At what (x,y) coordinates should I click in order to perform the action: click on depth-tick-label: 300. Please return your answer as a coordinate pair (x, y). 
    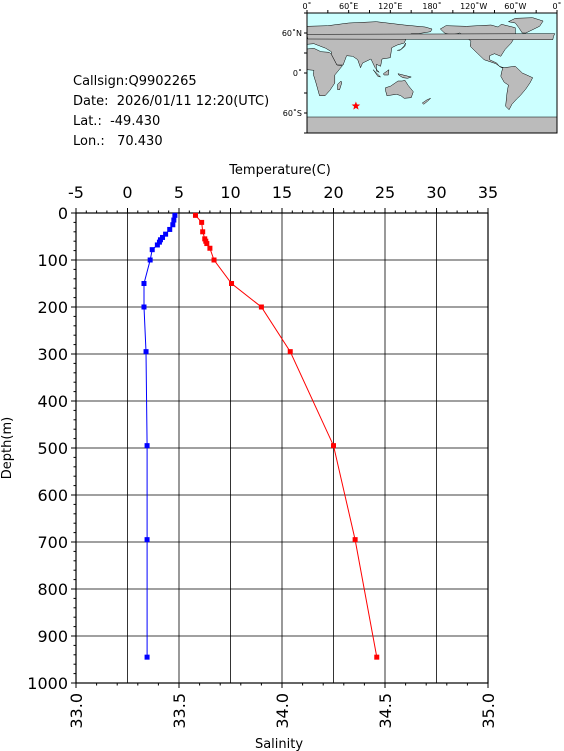
    Looking at the image, I should click on (52, 354).